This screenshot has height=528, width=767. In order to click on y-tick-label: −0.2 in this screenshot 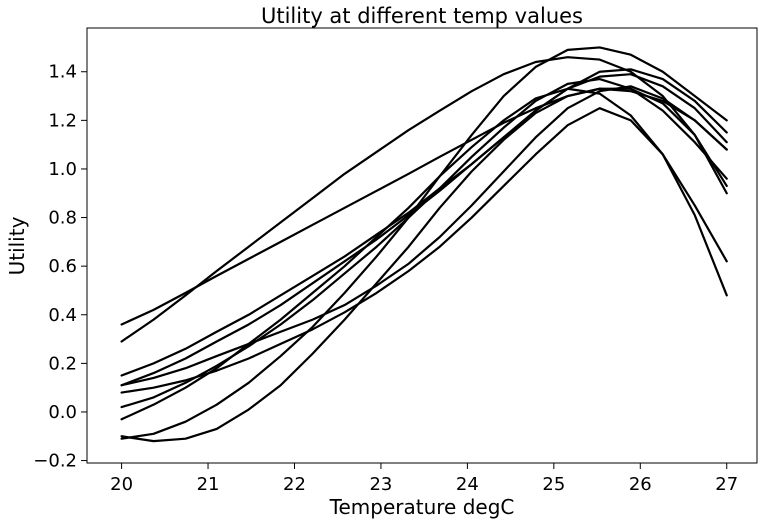, I will do `click(55, 461)`.